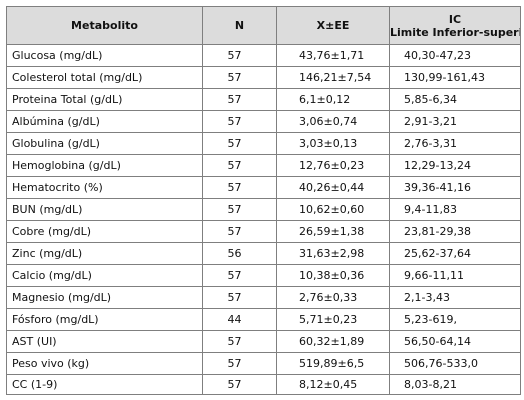 Image resolution: width=524 pixels, height=400 pixels. What do you see at coordinates (104, 275) in the screenshot?
I see `cell-metabolito: Calcio (mg/dL)` at bounding box center [104, 275].